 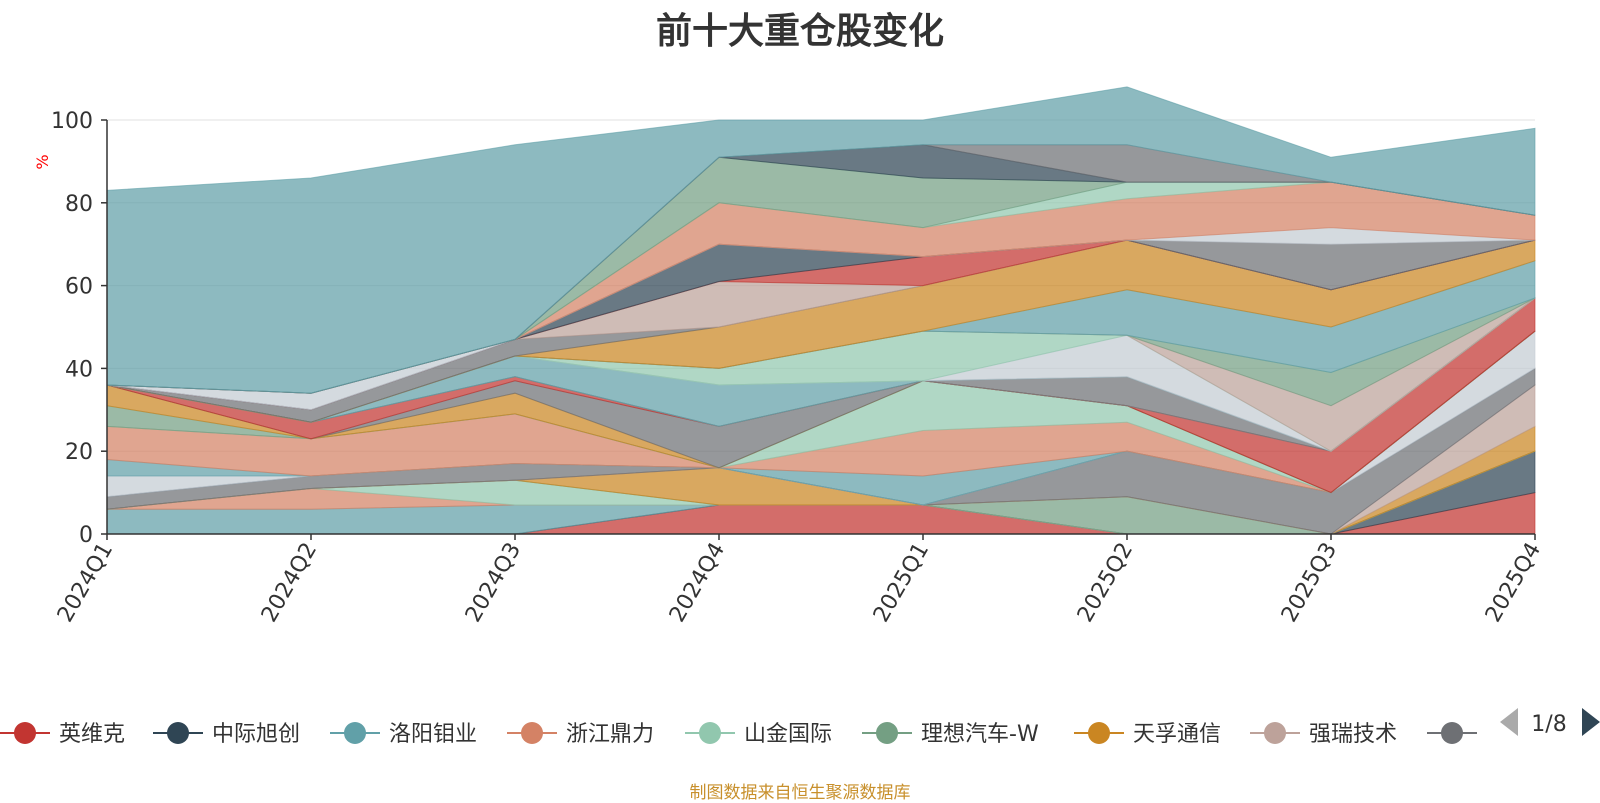 I want to click on legend-item-7: 强瑞技术, so click(x=1323, y=734).